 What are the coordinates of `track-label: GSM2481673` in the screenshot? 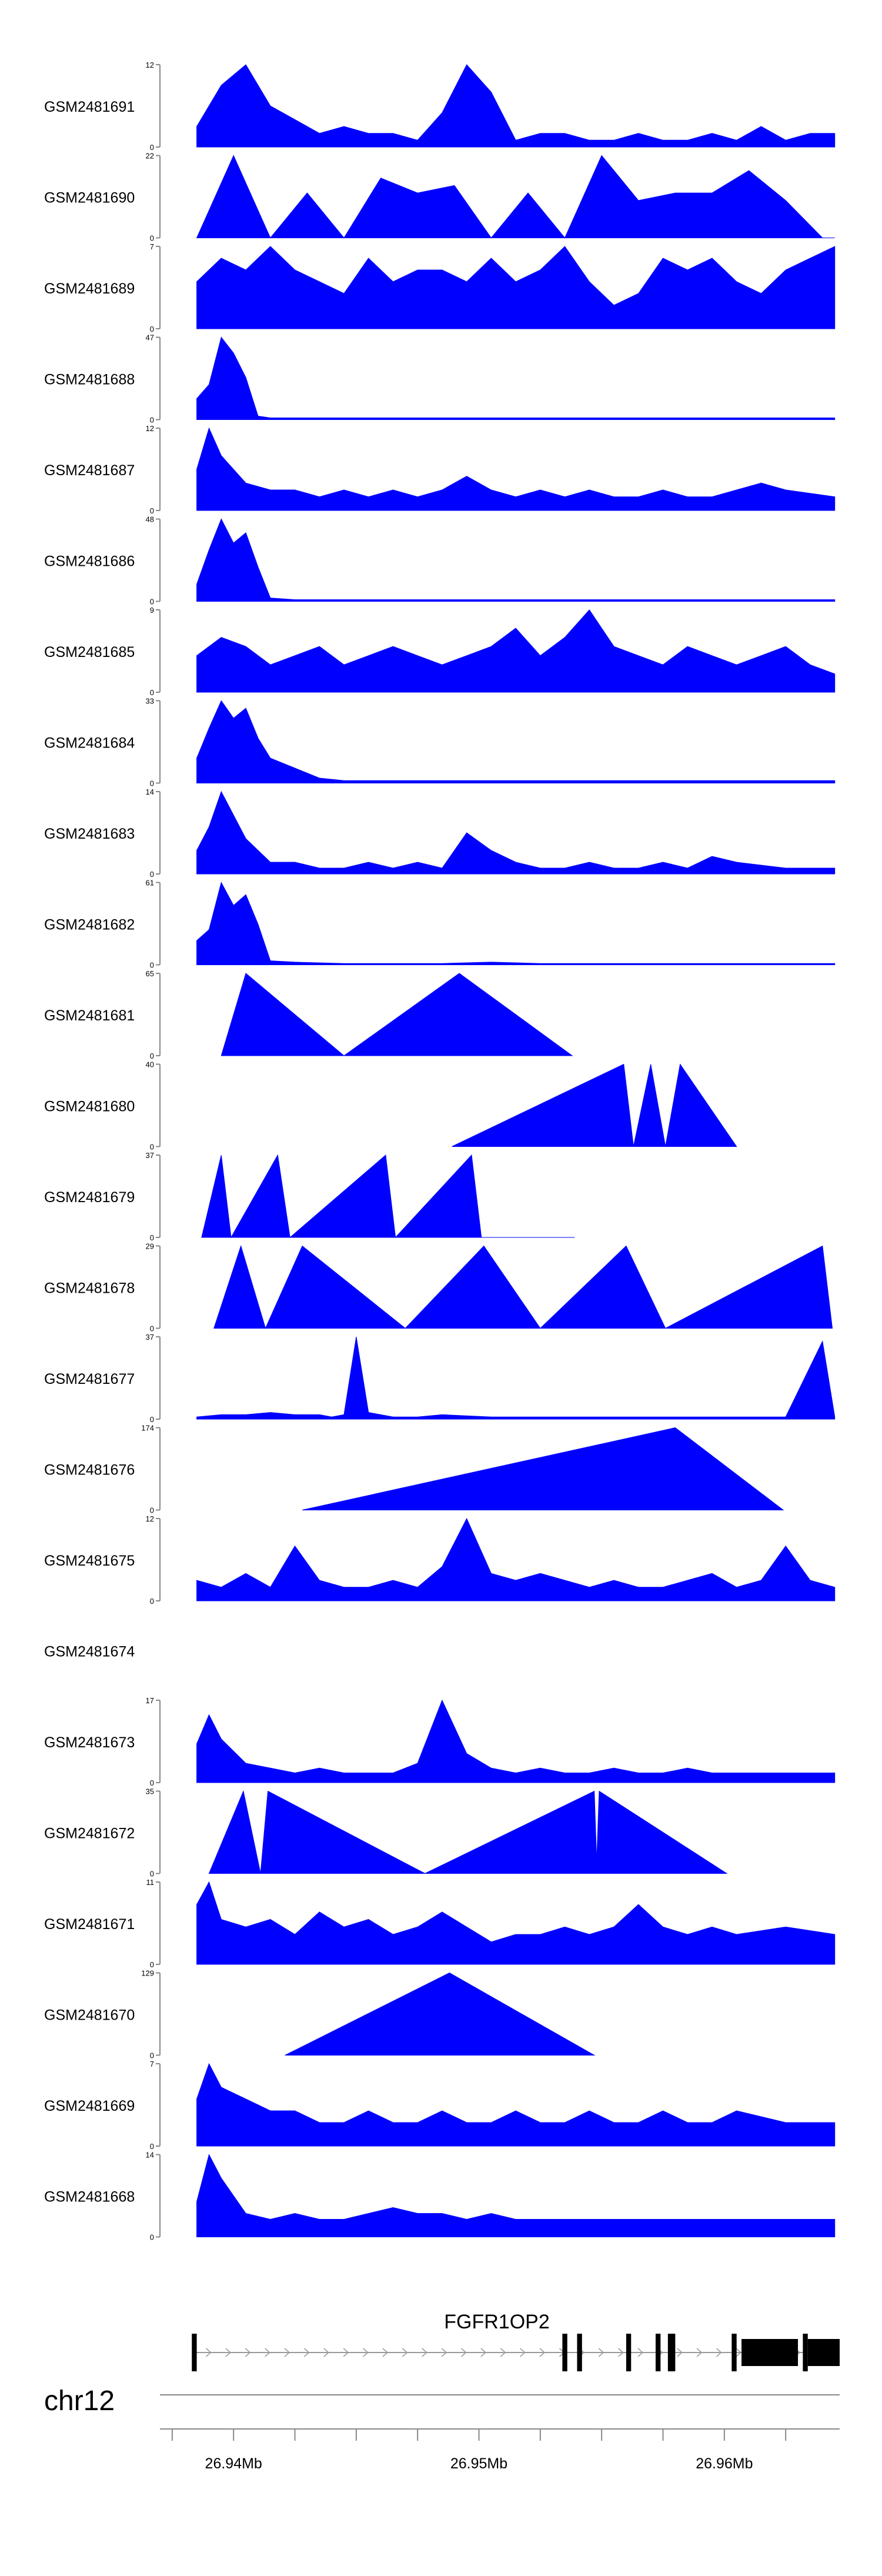 It's located at (89, 1742).